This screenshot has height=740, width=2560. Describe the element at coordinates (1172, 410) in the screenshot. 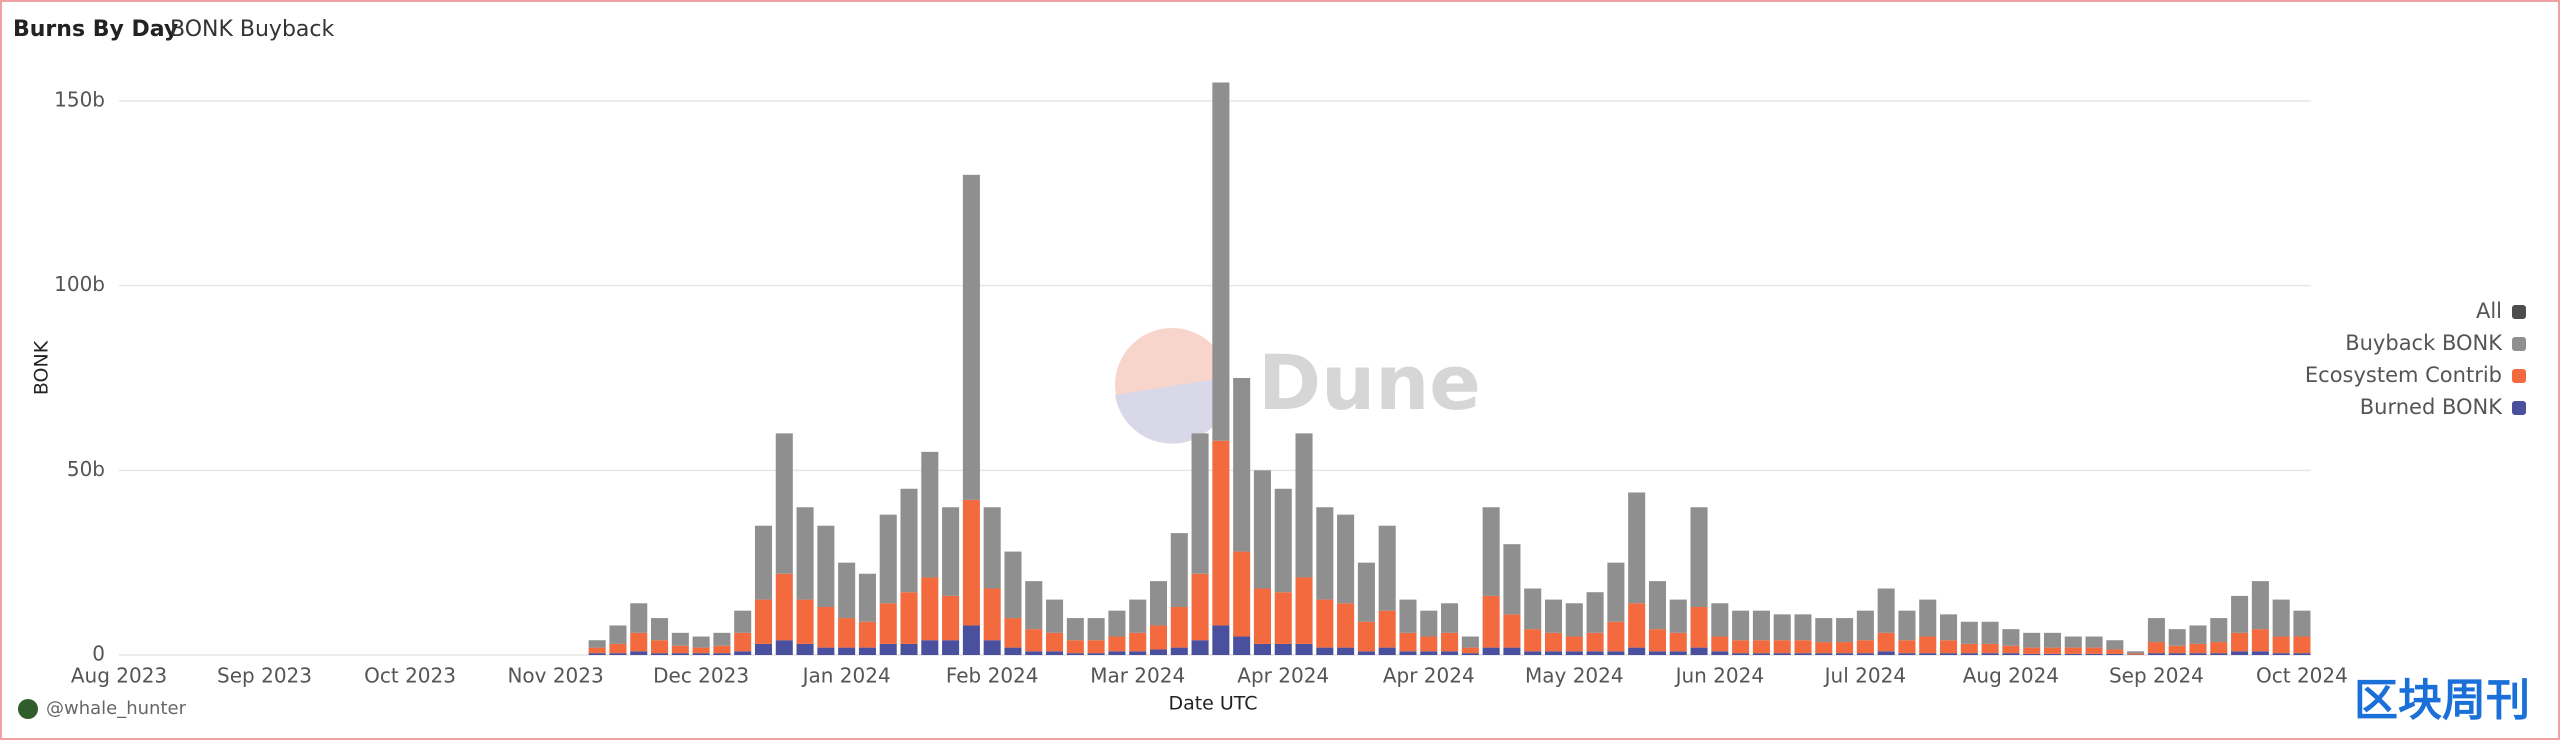

I see `watermark-logo-part` at that location.